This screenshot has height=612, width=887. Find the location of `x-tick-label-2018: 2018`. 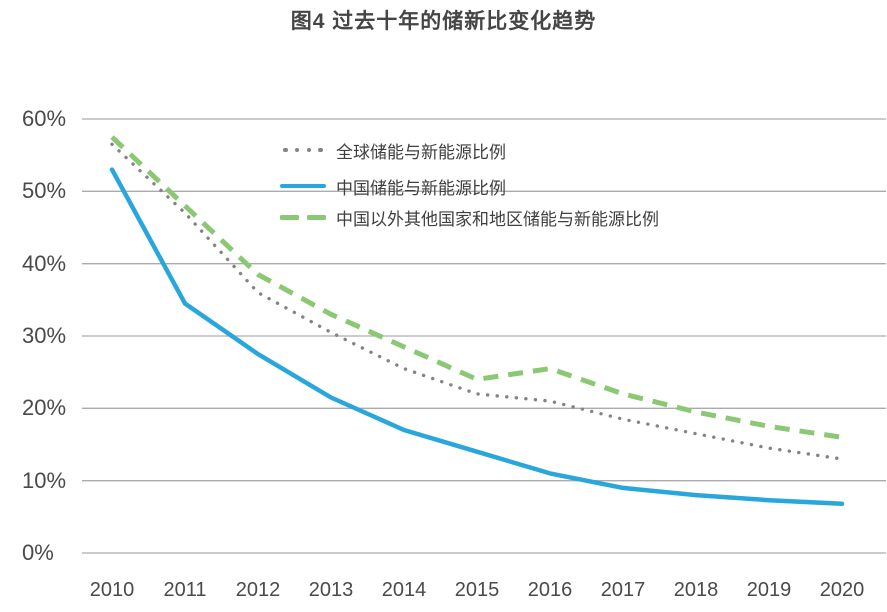

x-tick-label-2018: 2018 is located at coordinates (696, 590).